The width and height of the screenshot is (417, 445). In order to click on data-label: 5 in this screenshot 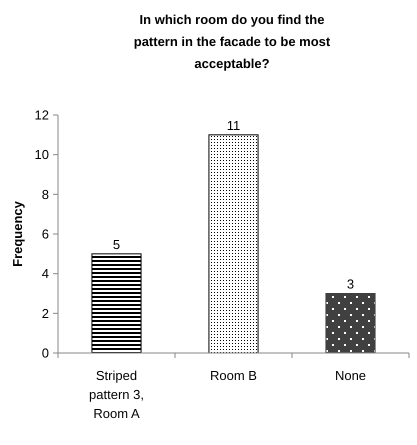, I will do `click(116, 244)`.